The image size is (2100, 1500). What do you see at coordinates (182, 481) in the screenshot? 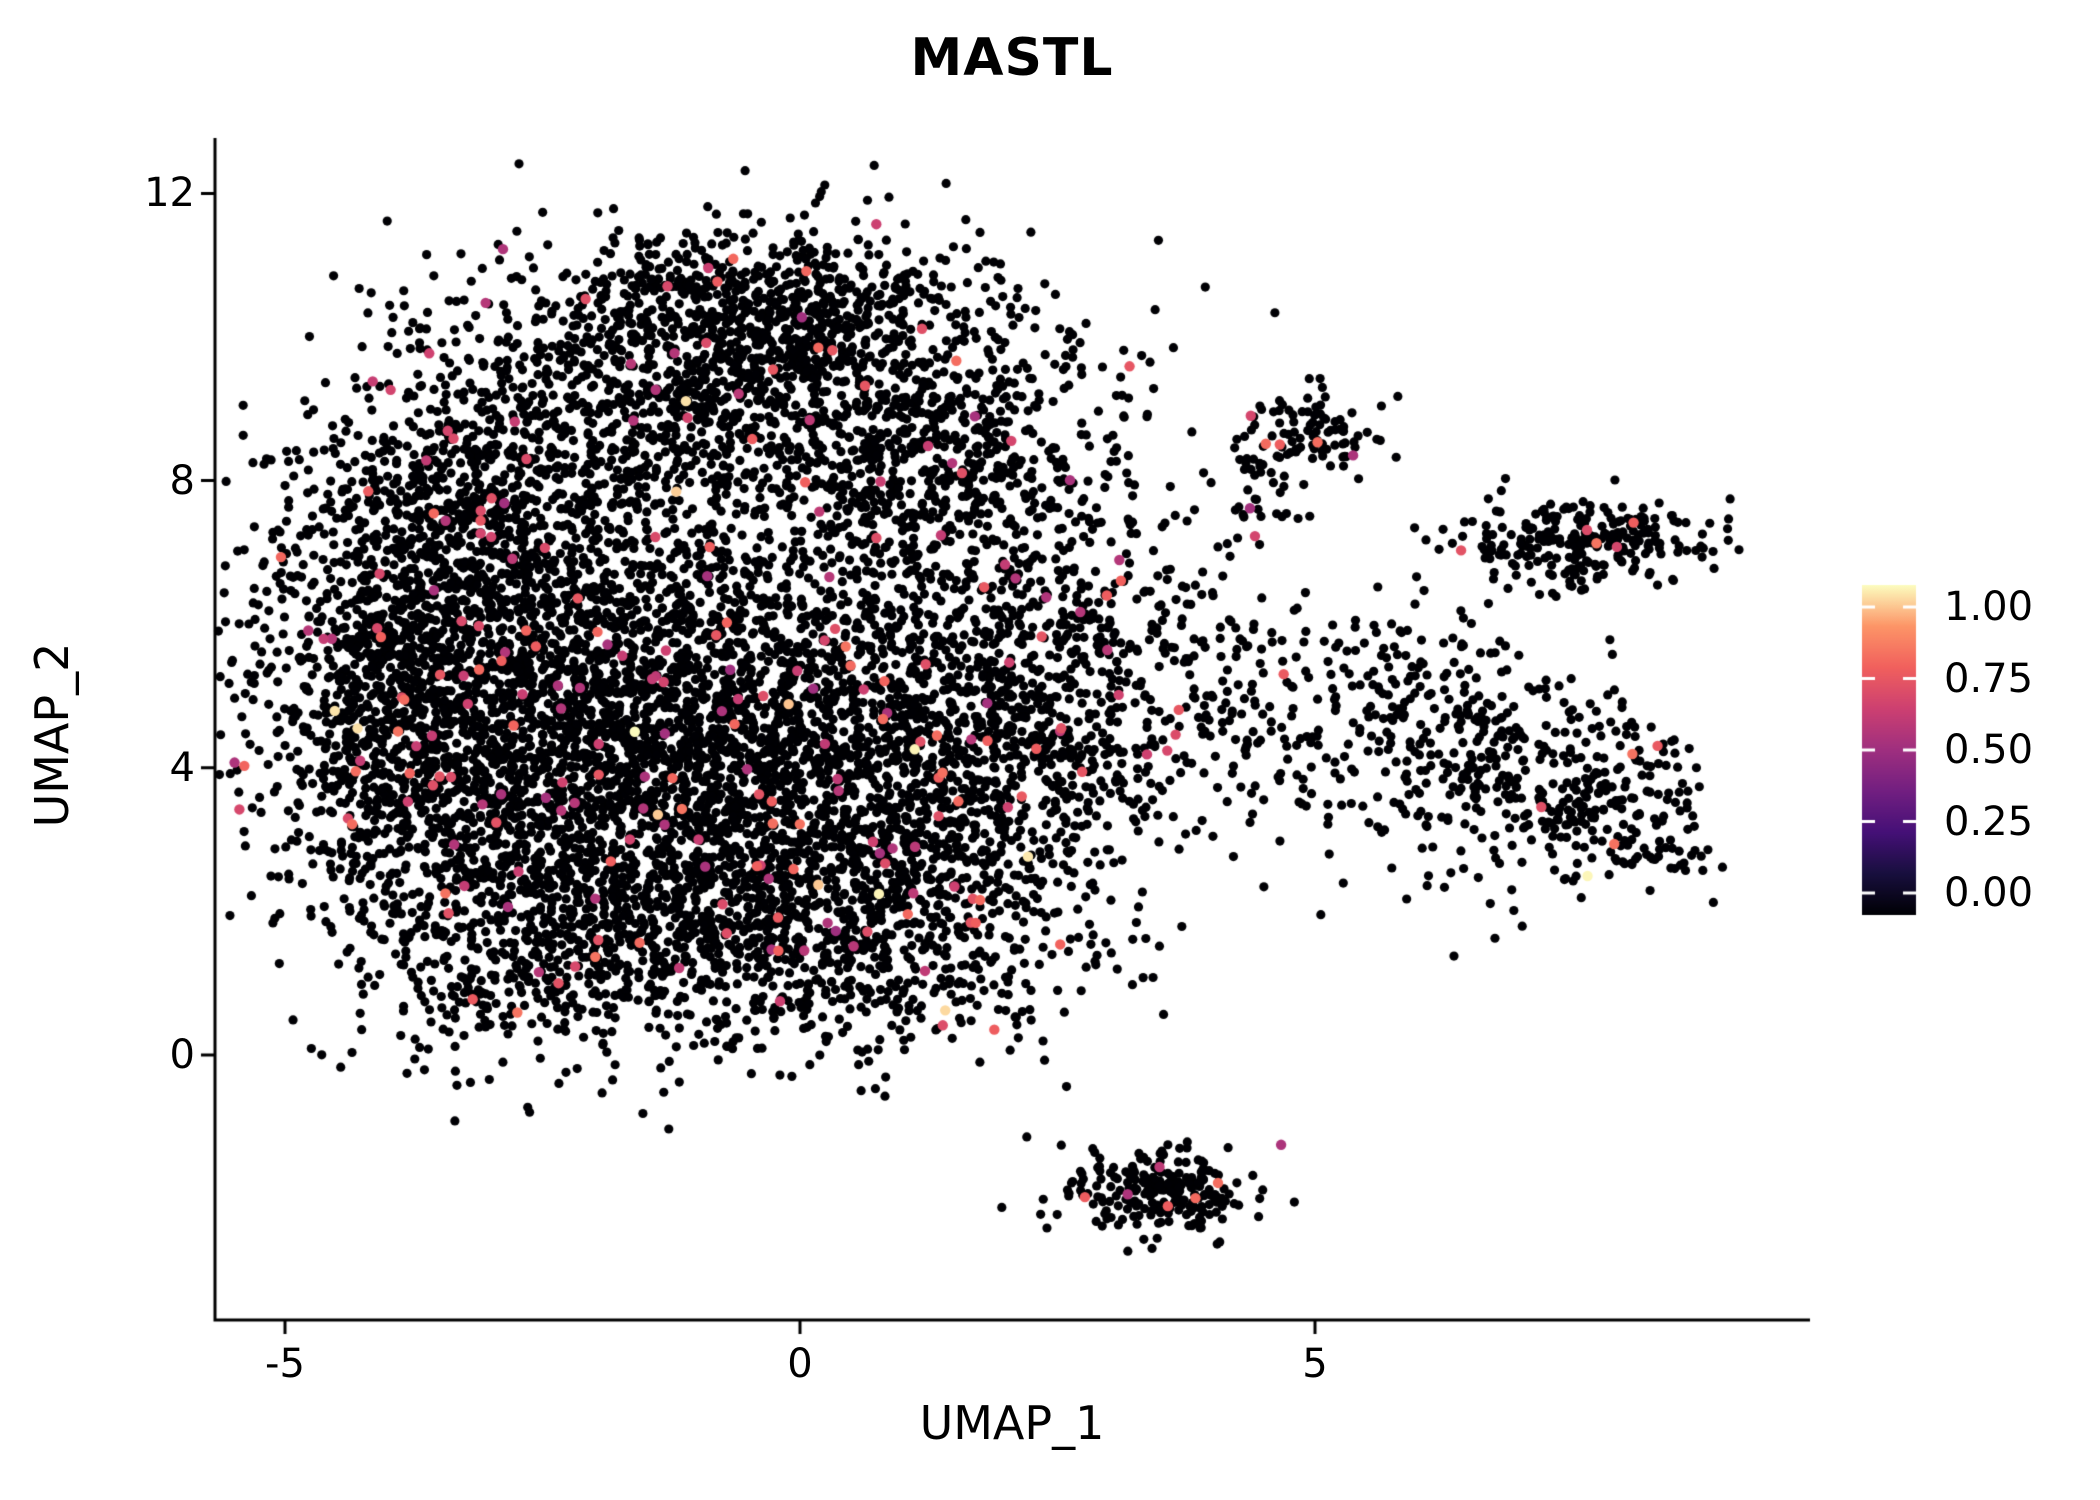
I see `y-tick-label: 8` at bounding box center [182, 481].